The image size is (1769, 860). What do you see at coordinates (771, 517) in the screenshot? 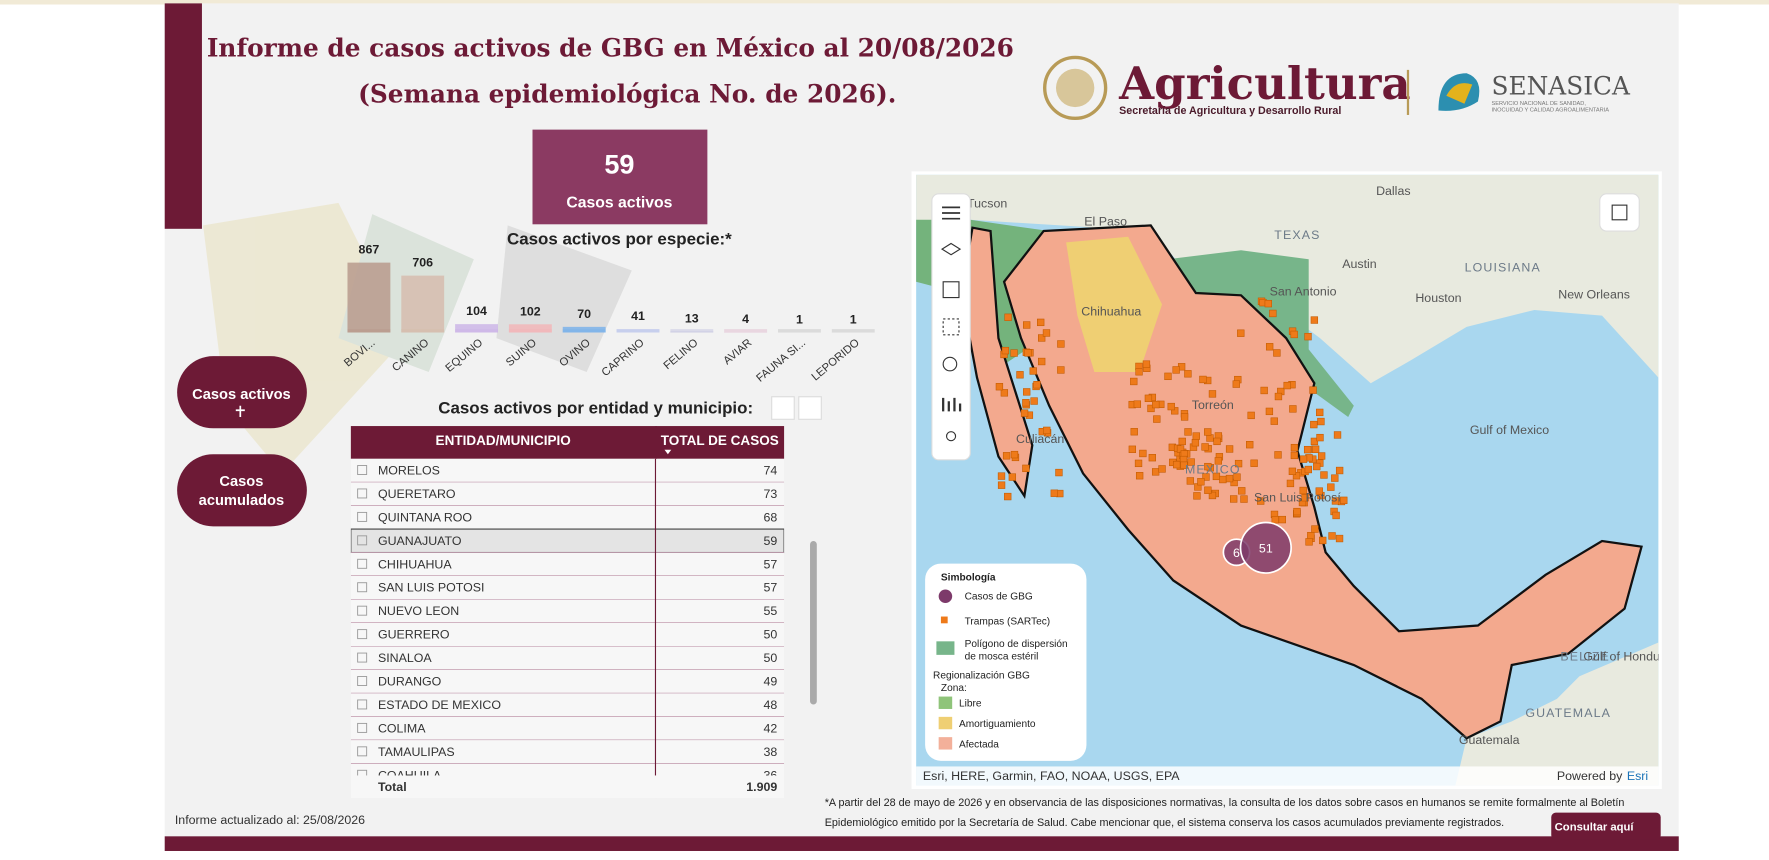
I see `row-value: 68` at bounding box center [771, 517].